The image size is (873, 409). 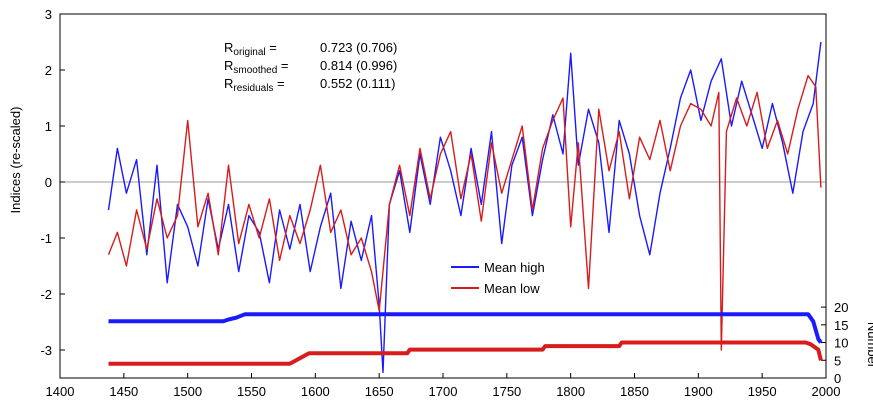 I want to click on y-tick-label-2: 2, so click(x=48, y=70).